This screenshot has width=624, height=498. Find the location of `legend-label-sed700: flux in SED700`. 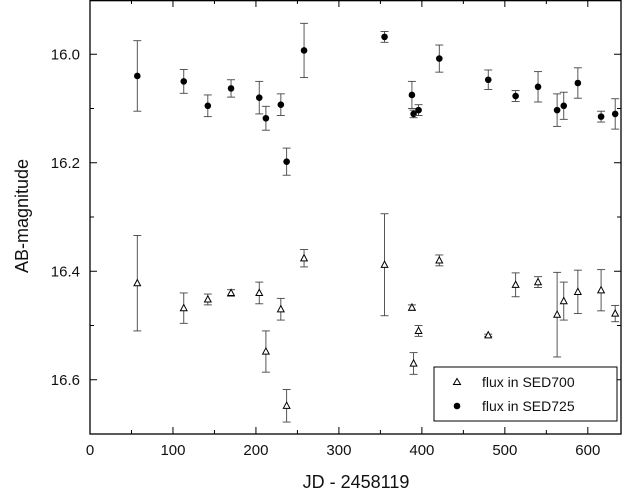

legend-label-sed700: flux in SED700 is located at coordinates (528, 382).